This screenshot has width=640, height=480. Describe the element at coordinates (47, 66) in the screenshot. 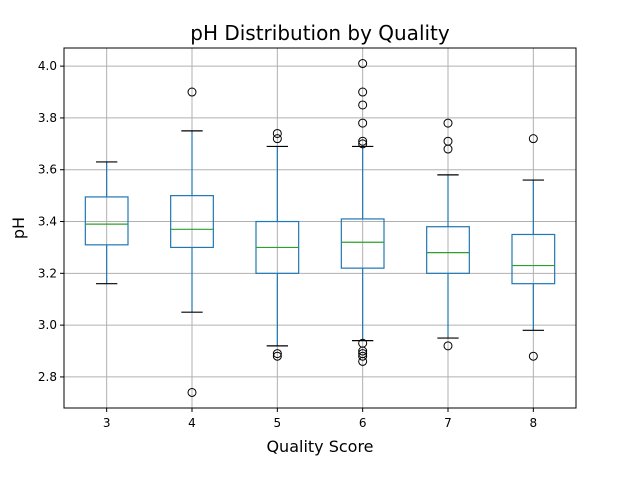

I see `y-tick-label: 4.0` at that location.